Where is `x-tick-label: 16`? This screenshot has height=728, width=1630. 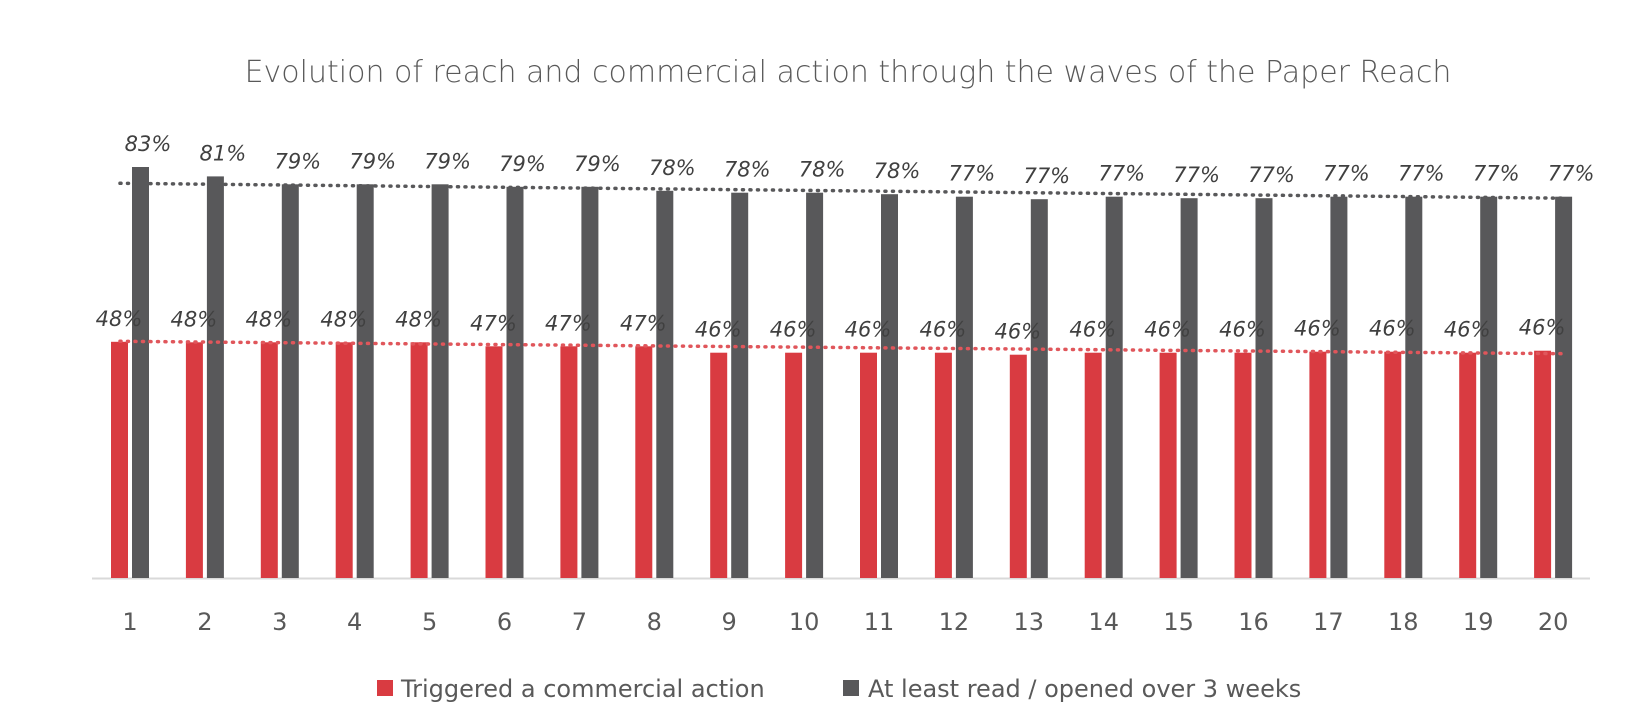 x-tick-label: 16 is located at coordinates (1253, 622).